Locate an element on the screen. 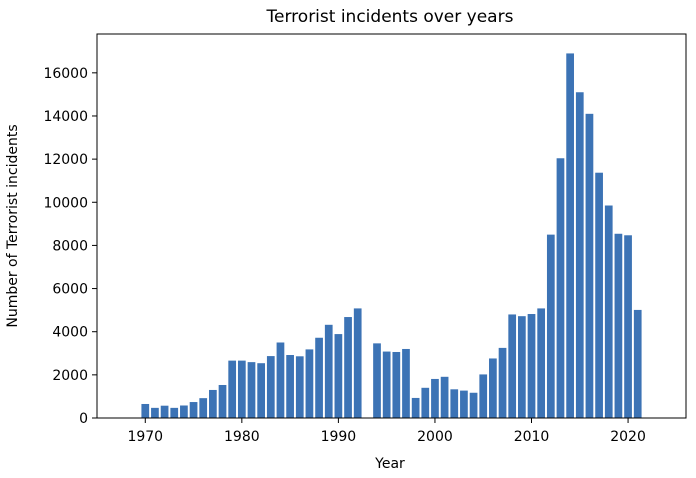 The height and width of the screenshot is (478, 696). bar-2013 is located at coordinates (560, 288).